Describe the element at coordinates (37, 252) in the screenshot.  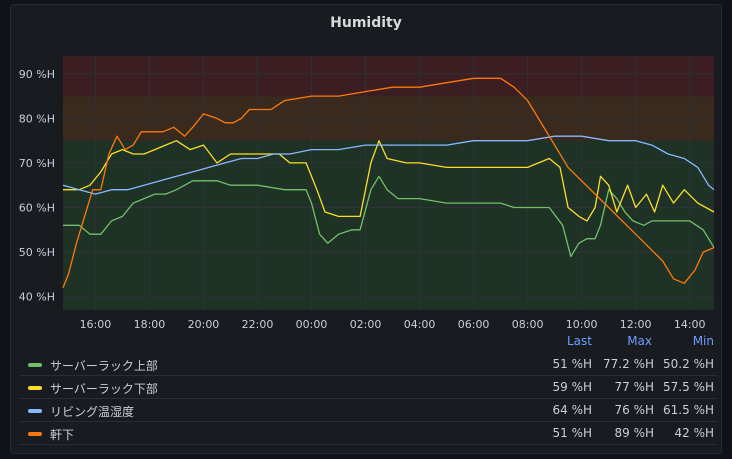
I see `y-tick-label: 50 %H` at that location.